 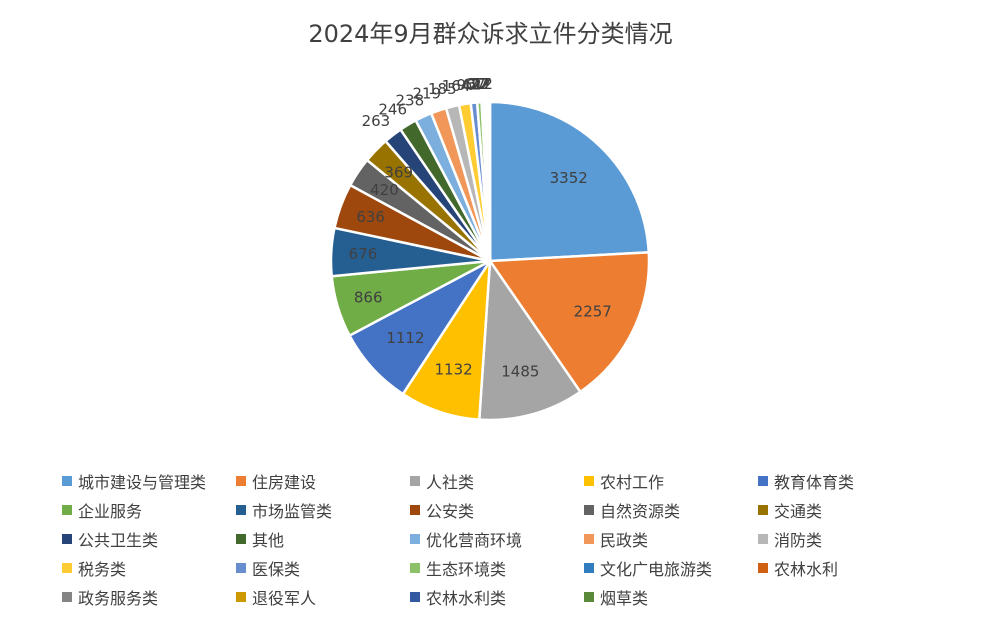 What do you see at coordinates (798, 511) in the screenshot?
I see `legend-label: 交通类` at bounding box center [798, 511].